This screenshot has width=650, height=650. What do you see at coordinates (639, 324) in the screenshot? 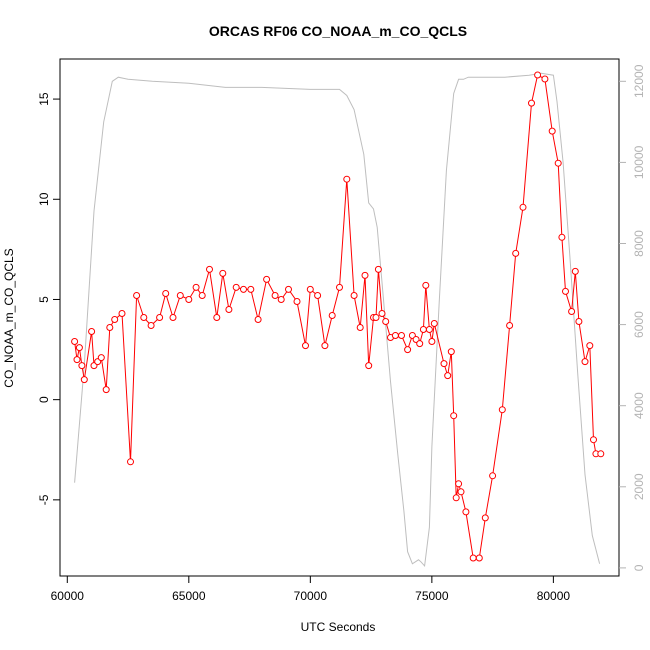
I see `y2-tick-label: 6000` at bounding box center [639, 324].